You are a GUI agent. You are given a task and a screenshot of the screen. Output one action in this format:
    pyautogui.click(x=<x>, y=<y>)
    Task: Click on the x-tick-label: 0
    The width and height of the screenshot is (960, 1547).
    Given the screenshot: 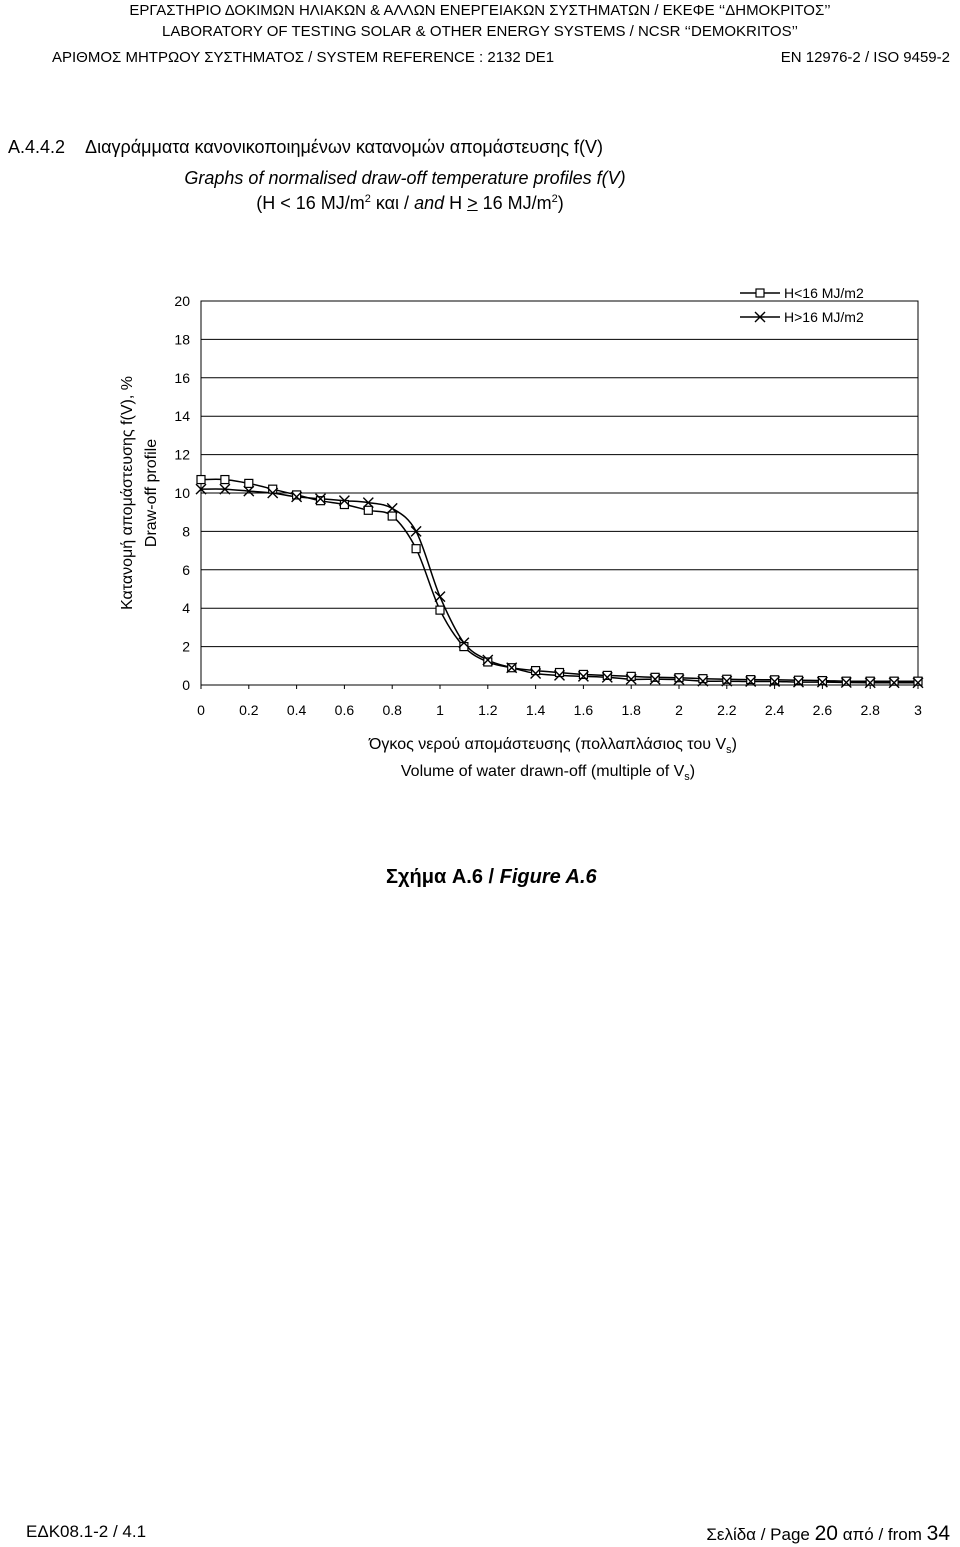 What is the action you would take?
    pyautogui.click(x=201, y=710)
    